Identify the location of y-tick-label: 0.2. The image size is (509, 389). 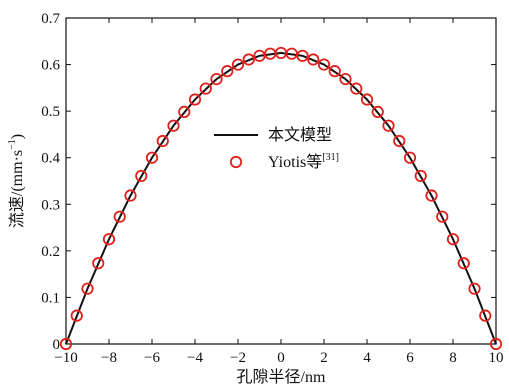
(50, 252).